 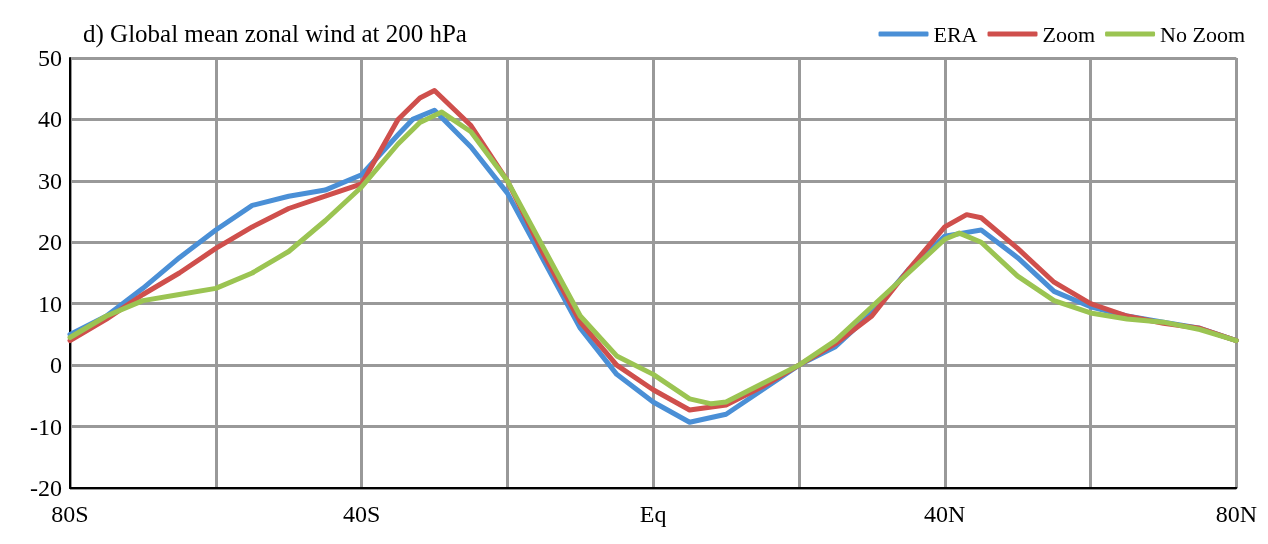 What do you see at coordinates (46, 488) in the screenshot?
I see `y-tick-label: -20` at bounding box center [46, 488].